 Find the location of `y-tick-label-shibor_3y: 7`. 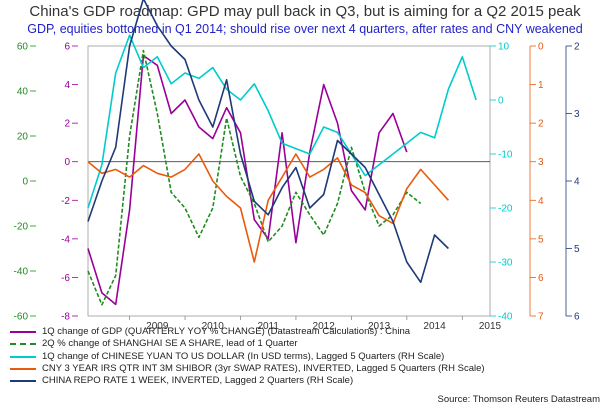

y-tick-label-shibor_3y: 7 is located at coordinates (541, 317).